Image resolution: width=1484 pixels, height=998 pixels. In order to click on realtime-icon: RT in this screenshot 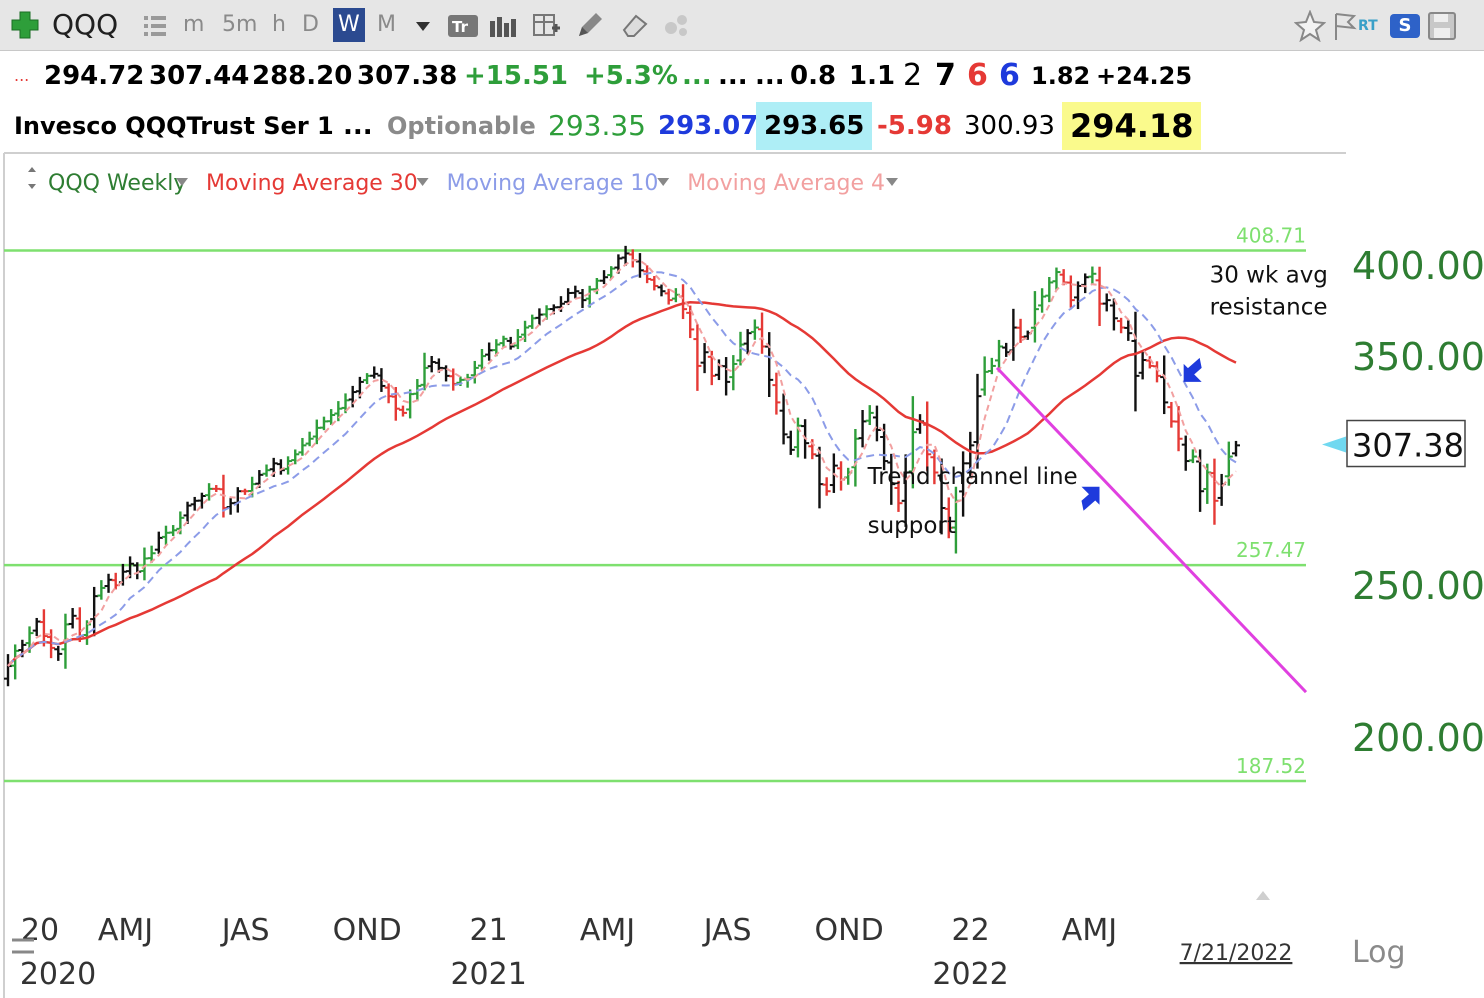, I will do `click(1368, 26)`.